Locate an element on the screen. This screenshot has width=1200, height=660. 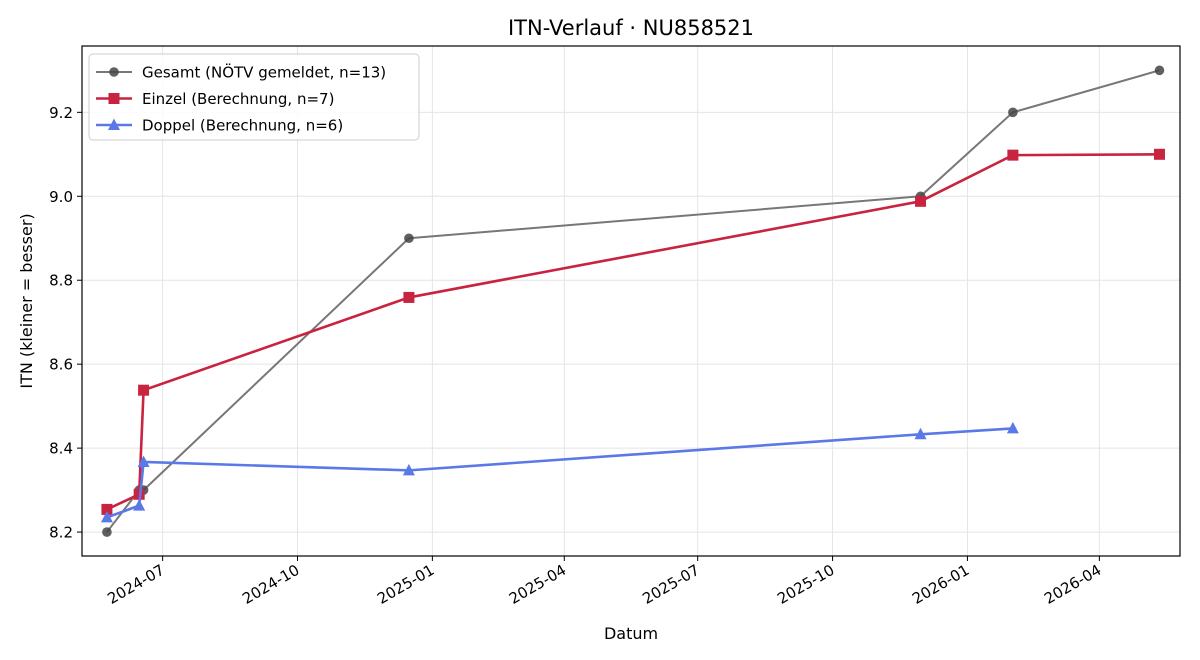
series-line is located at coordinates (559, 473).